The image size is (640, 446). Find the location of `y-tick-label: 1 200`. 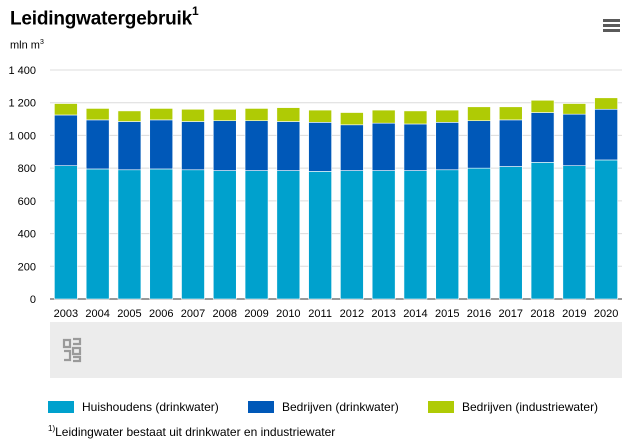

y-tick-label: 1 200 is located at coordinates (22, 104).